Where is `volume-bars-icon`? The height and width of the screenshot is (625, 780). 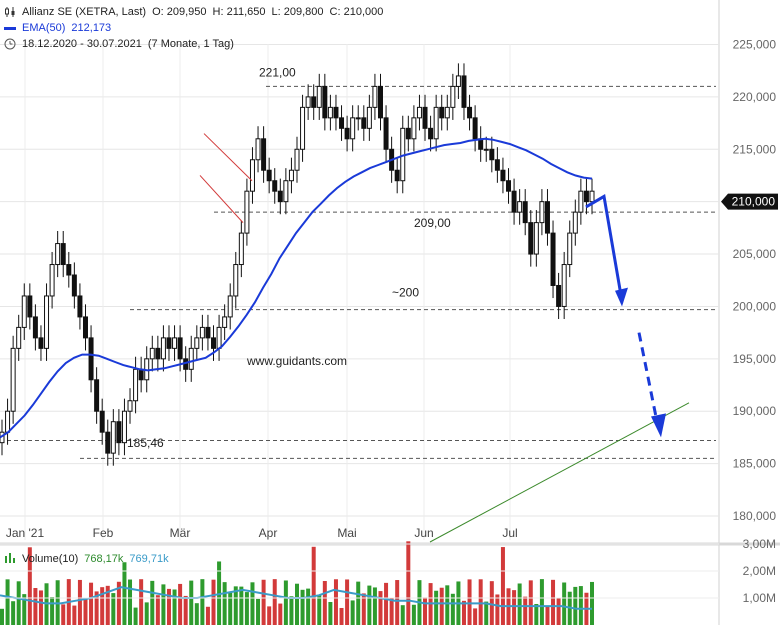 volume-bars-icon is located at coordinates (10, 558).